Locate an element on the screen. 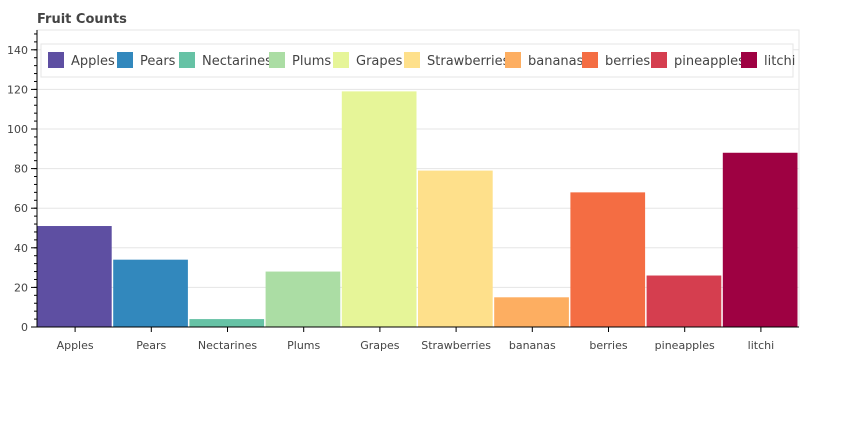  y-tick-label: 140 is located at coordinates (17, 50).